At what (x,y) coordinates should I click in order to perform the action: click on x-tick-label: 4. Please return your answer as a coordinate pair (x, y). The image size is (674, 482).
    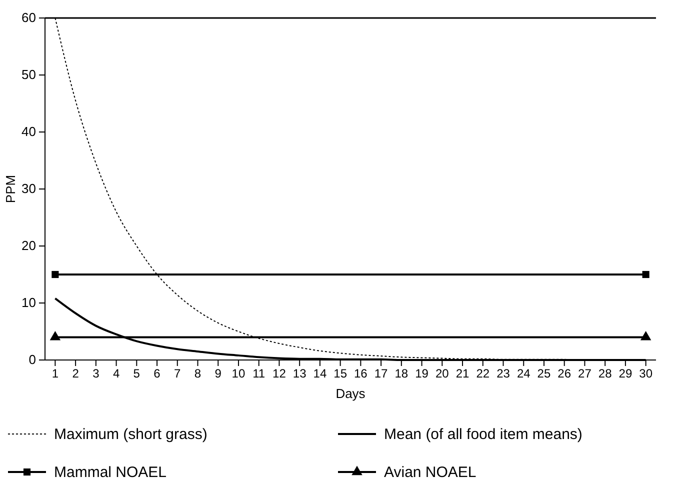
    Looking at the image, I should click on (116, 373).